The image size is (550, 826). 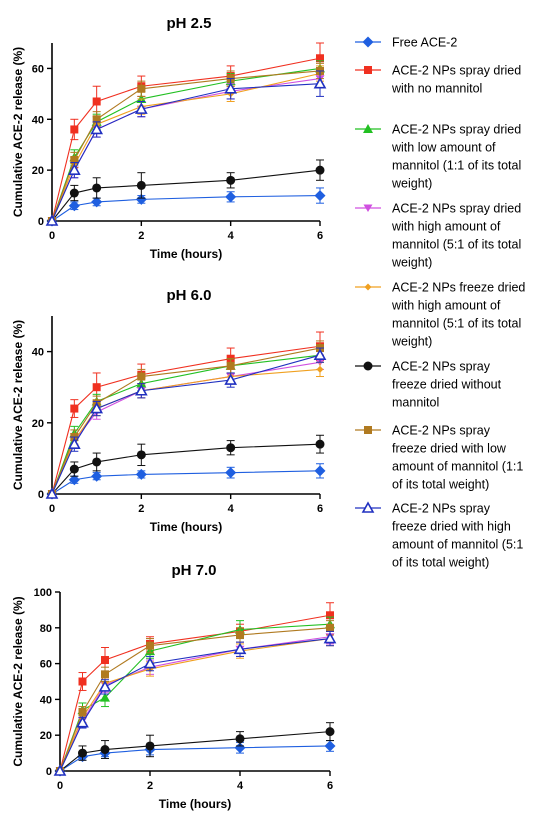 What do you see at coordinates (193, 570) in the screenshot?
I see `panel-title: pH 7.0` at bounding box center [193, 570].